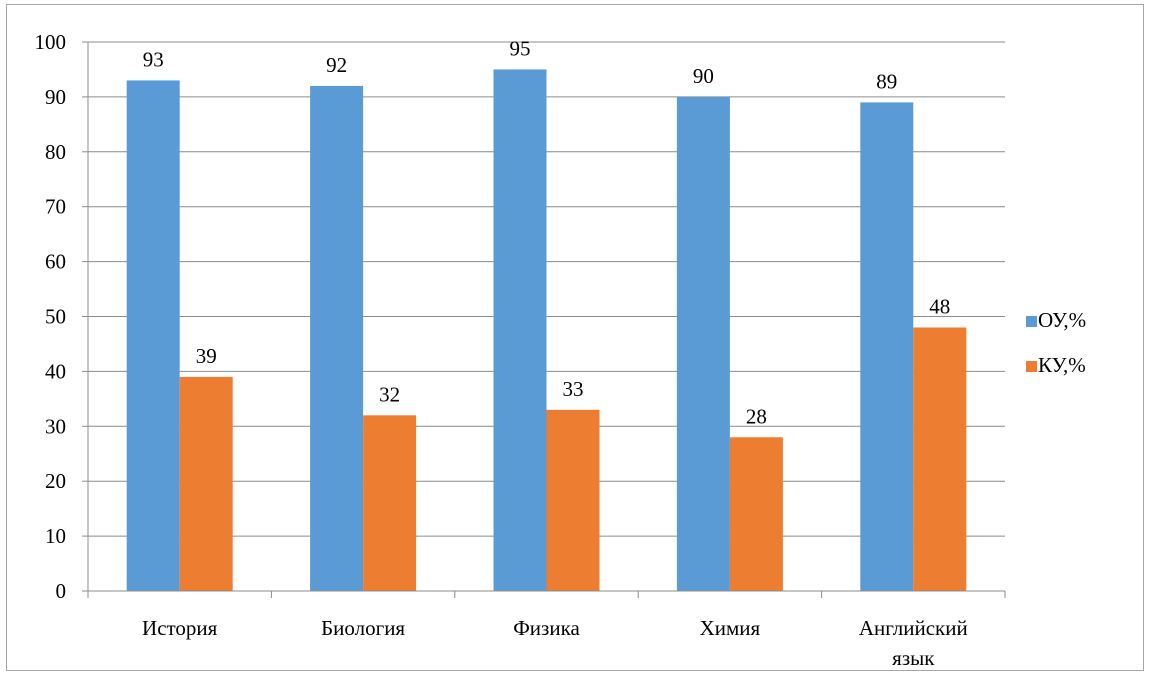  What do you see at coordinates (703, 76) in the screenshot?
I see `data-label: 90` at bounding box center [703, 76].